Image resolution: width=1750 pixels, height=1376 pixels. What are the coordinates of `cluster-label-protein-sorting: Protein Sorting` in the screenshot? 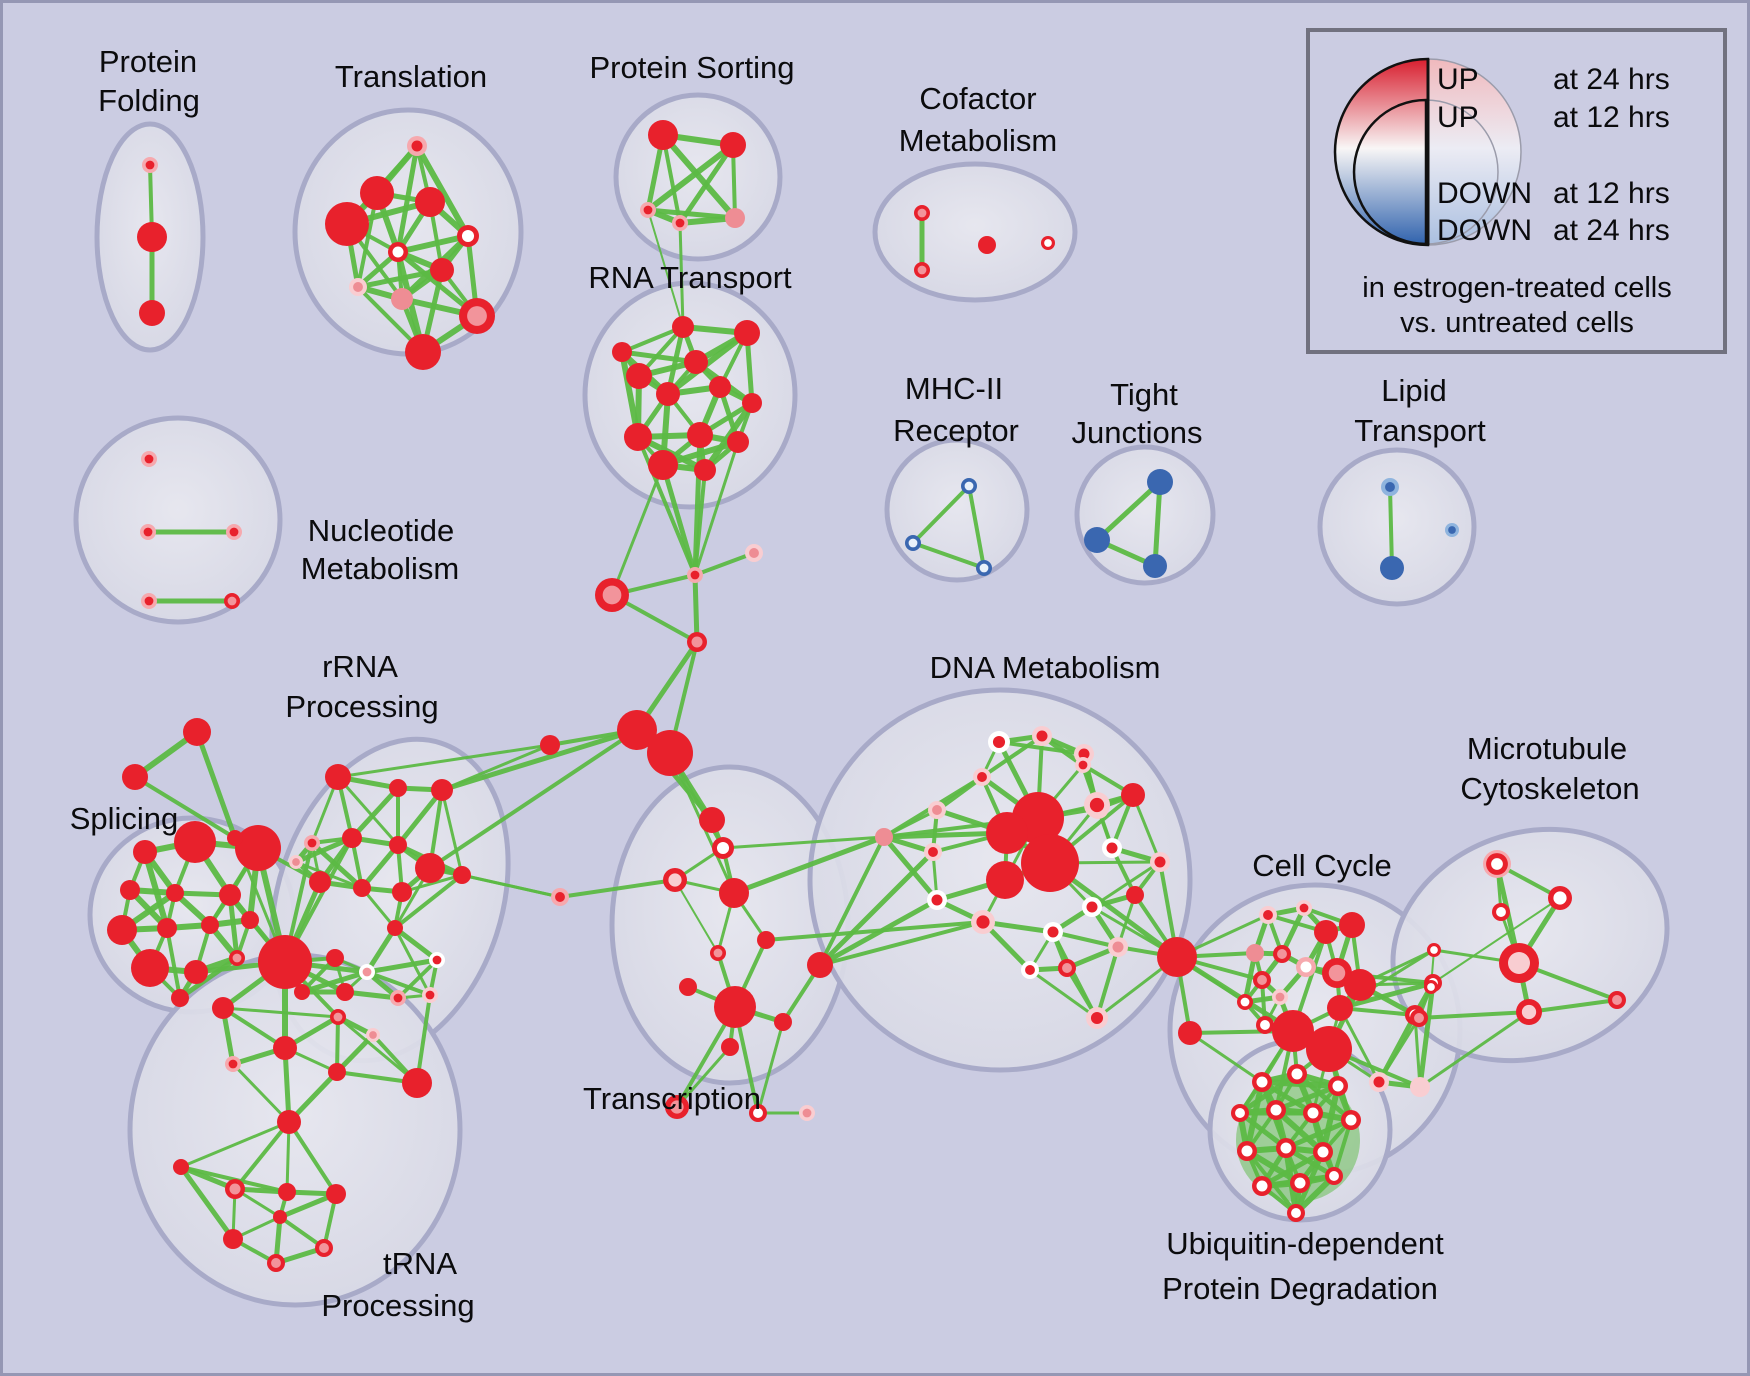 It's located at (691, 67).